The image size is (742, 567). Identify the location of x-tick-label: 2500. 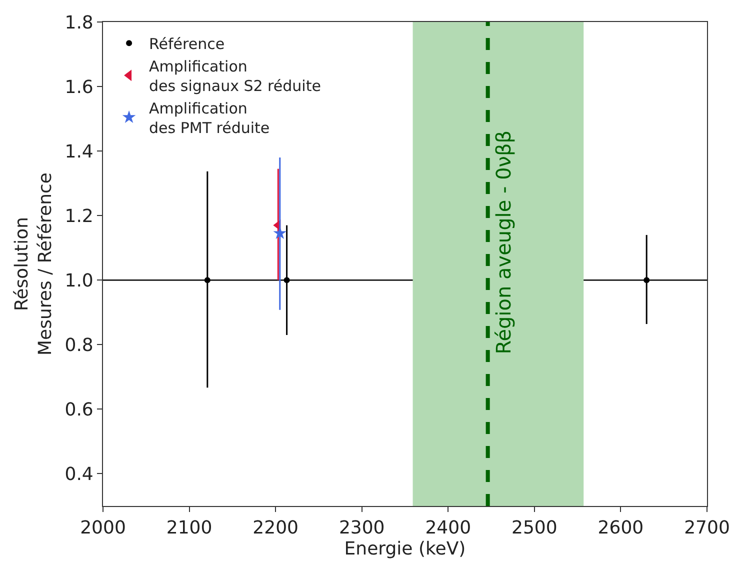
(535, 528).